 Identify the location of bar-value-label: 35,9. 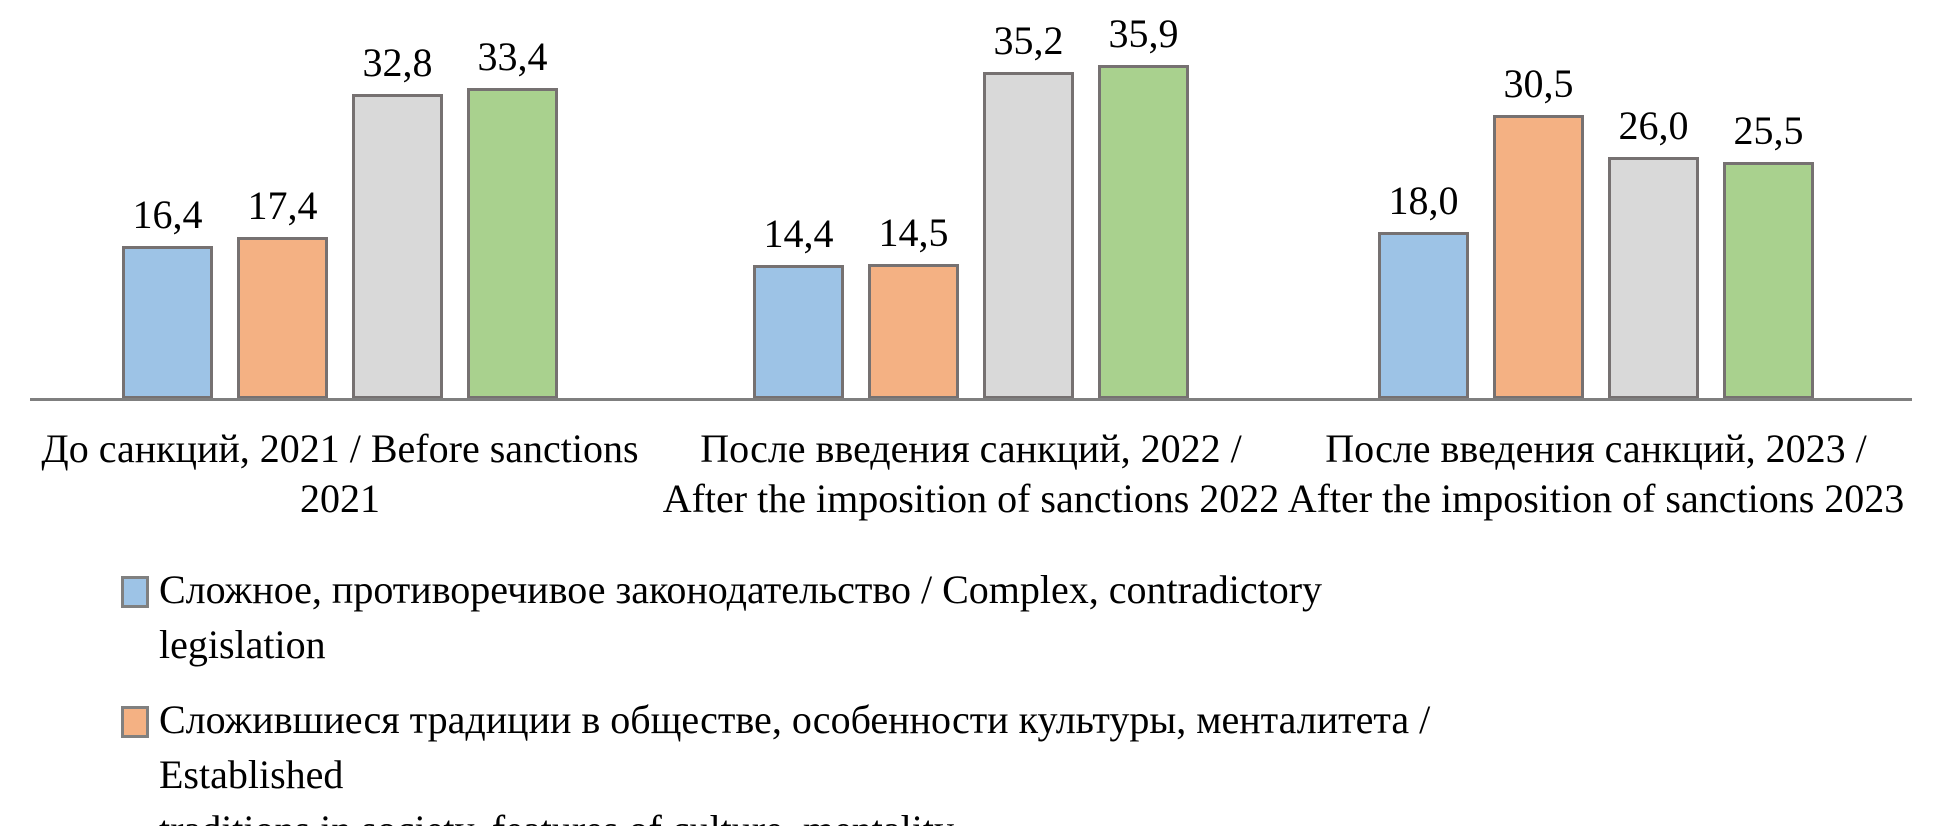
(1143, 33).